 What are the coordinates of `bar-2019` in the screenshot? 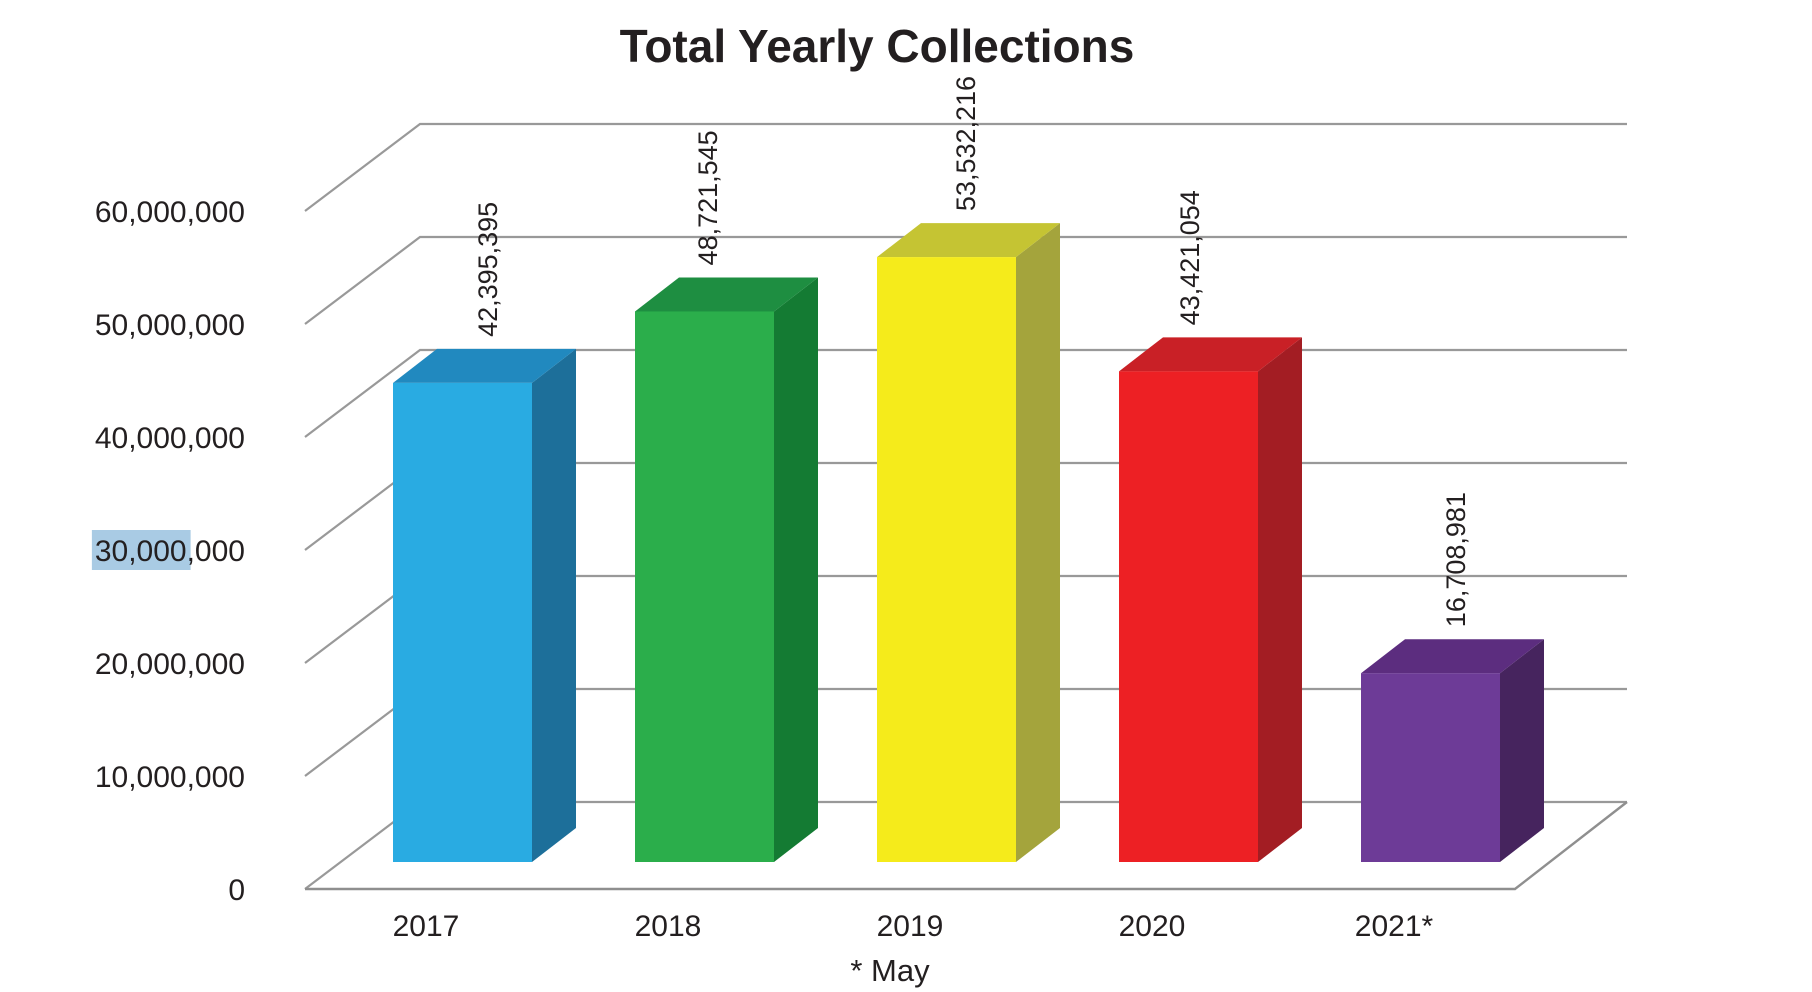 It's located at (968, 543).